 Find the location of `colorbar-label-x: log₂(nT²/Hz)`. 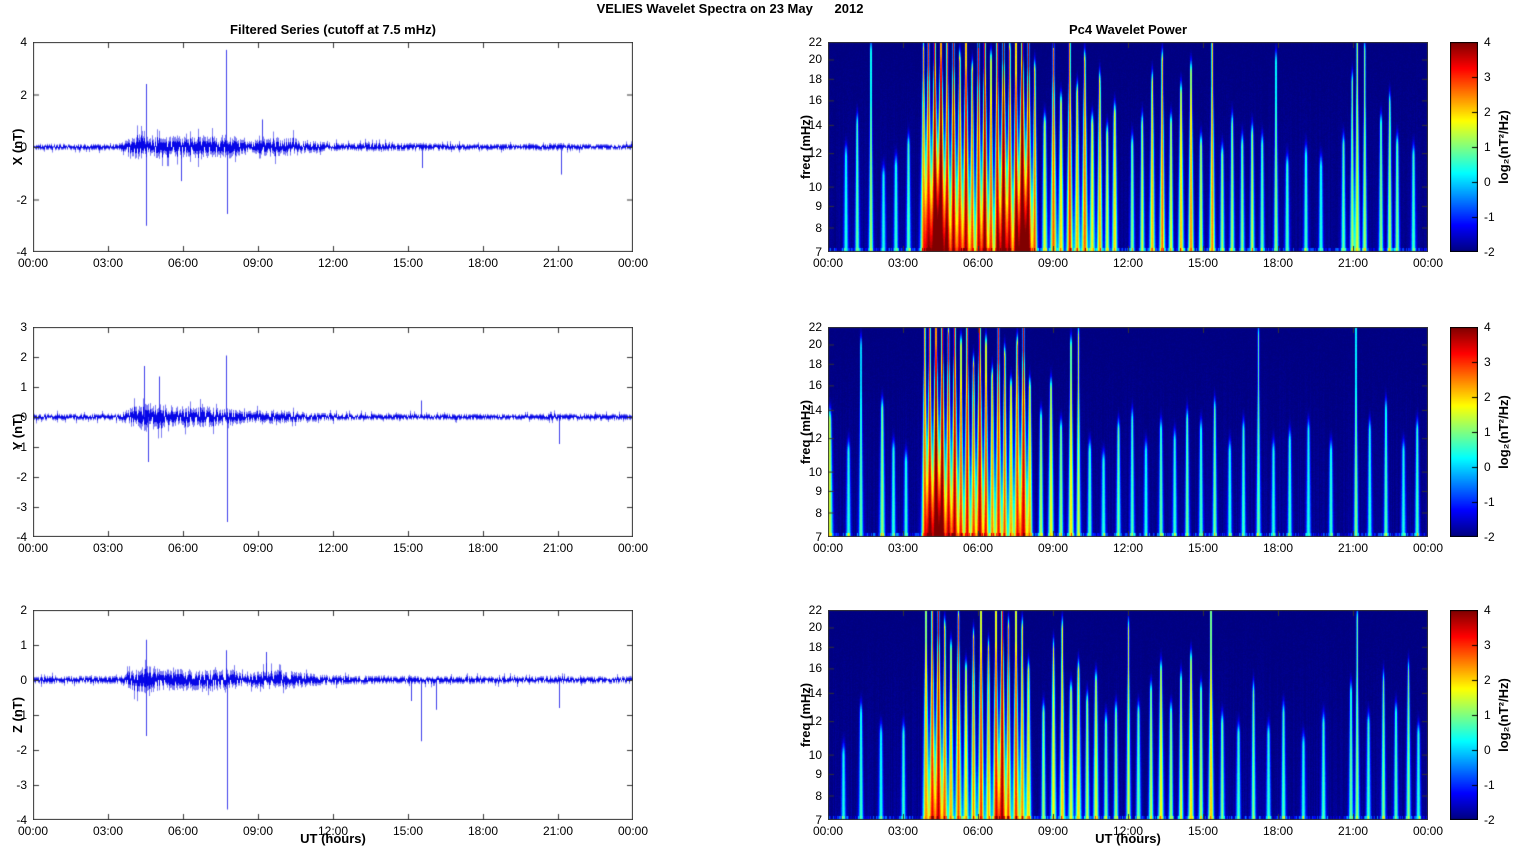

colorbar-label-x: log₂(nT²/Hz) is located at coordinates (1503, 147).